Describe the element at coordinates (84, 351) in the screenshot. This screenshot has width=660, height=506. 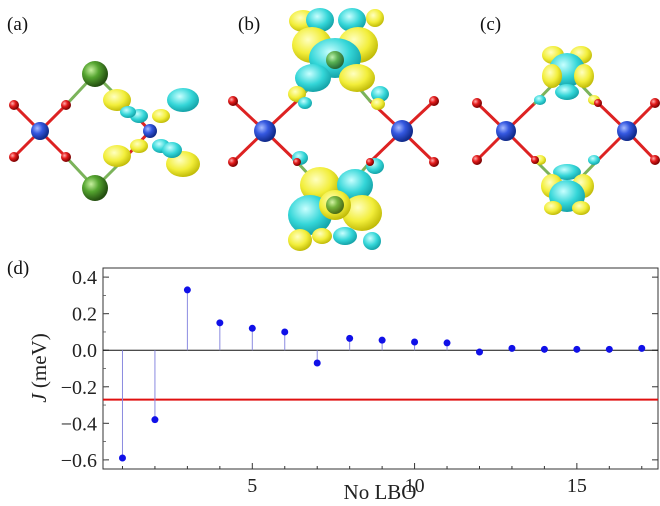
I see `y-tick-label: 0.0` at that location.